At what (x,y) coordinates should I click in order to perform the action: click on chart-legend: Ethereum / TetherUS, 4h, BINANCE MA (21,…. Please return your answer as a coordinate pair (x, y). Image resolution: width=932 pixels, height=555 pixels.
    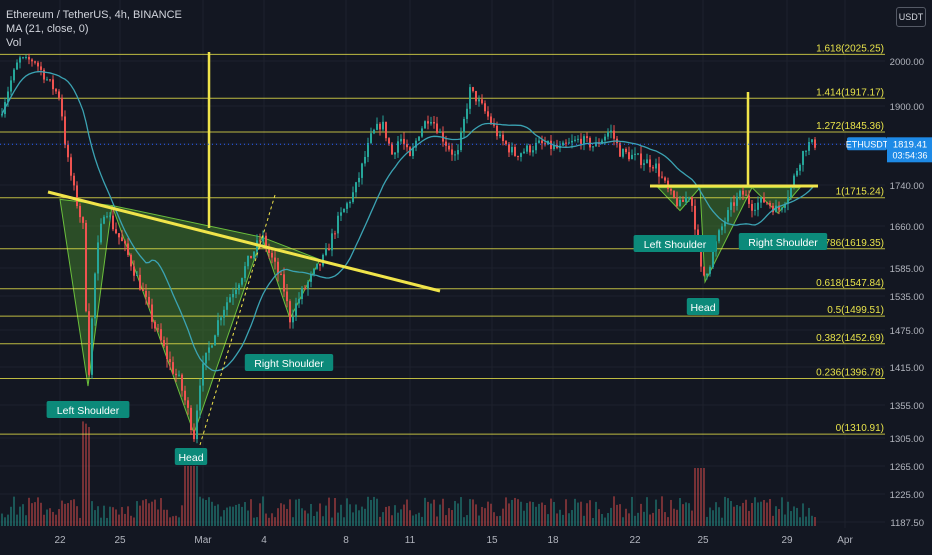
    Looking at the image, I should click on (94, 29).